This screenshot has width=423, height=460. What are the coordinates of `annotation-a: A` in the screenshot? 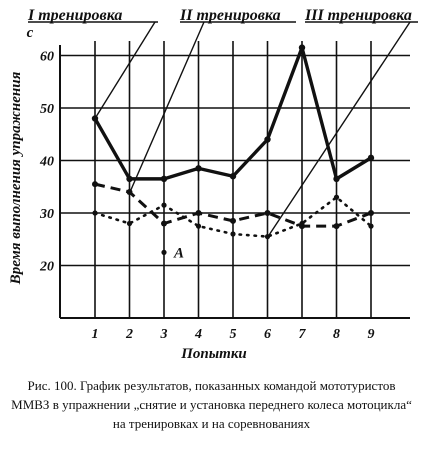 It's located at (178, 253).